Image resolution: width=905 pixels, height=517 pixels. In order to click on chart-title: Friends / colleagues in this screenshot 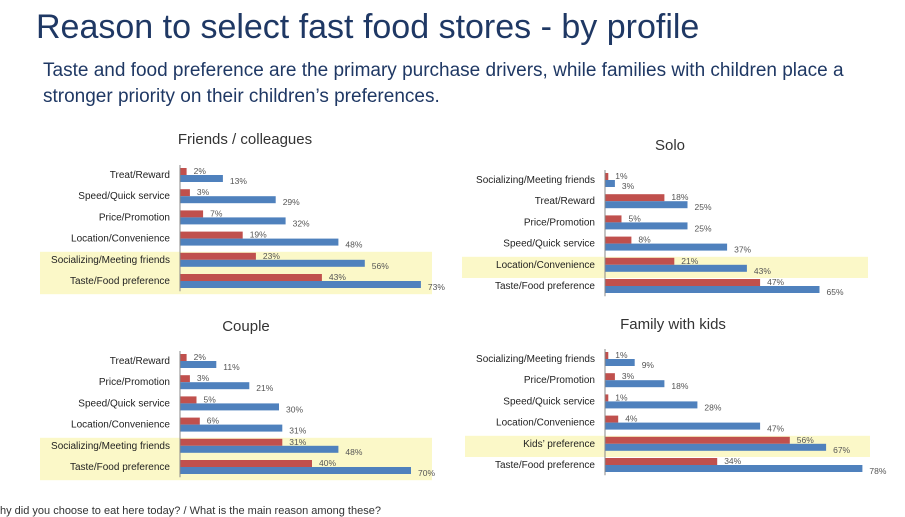, I will do `click(245, 139)`.